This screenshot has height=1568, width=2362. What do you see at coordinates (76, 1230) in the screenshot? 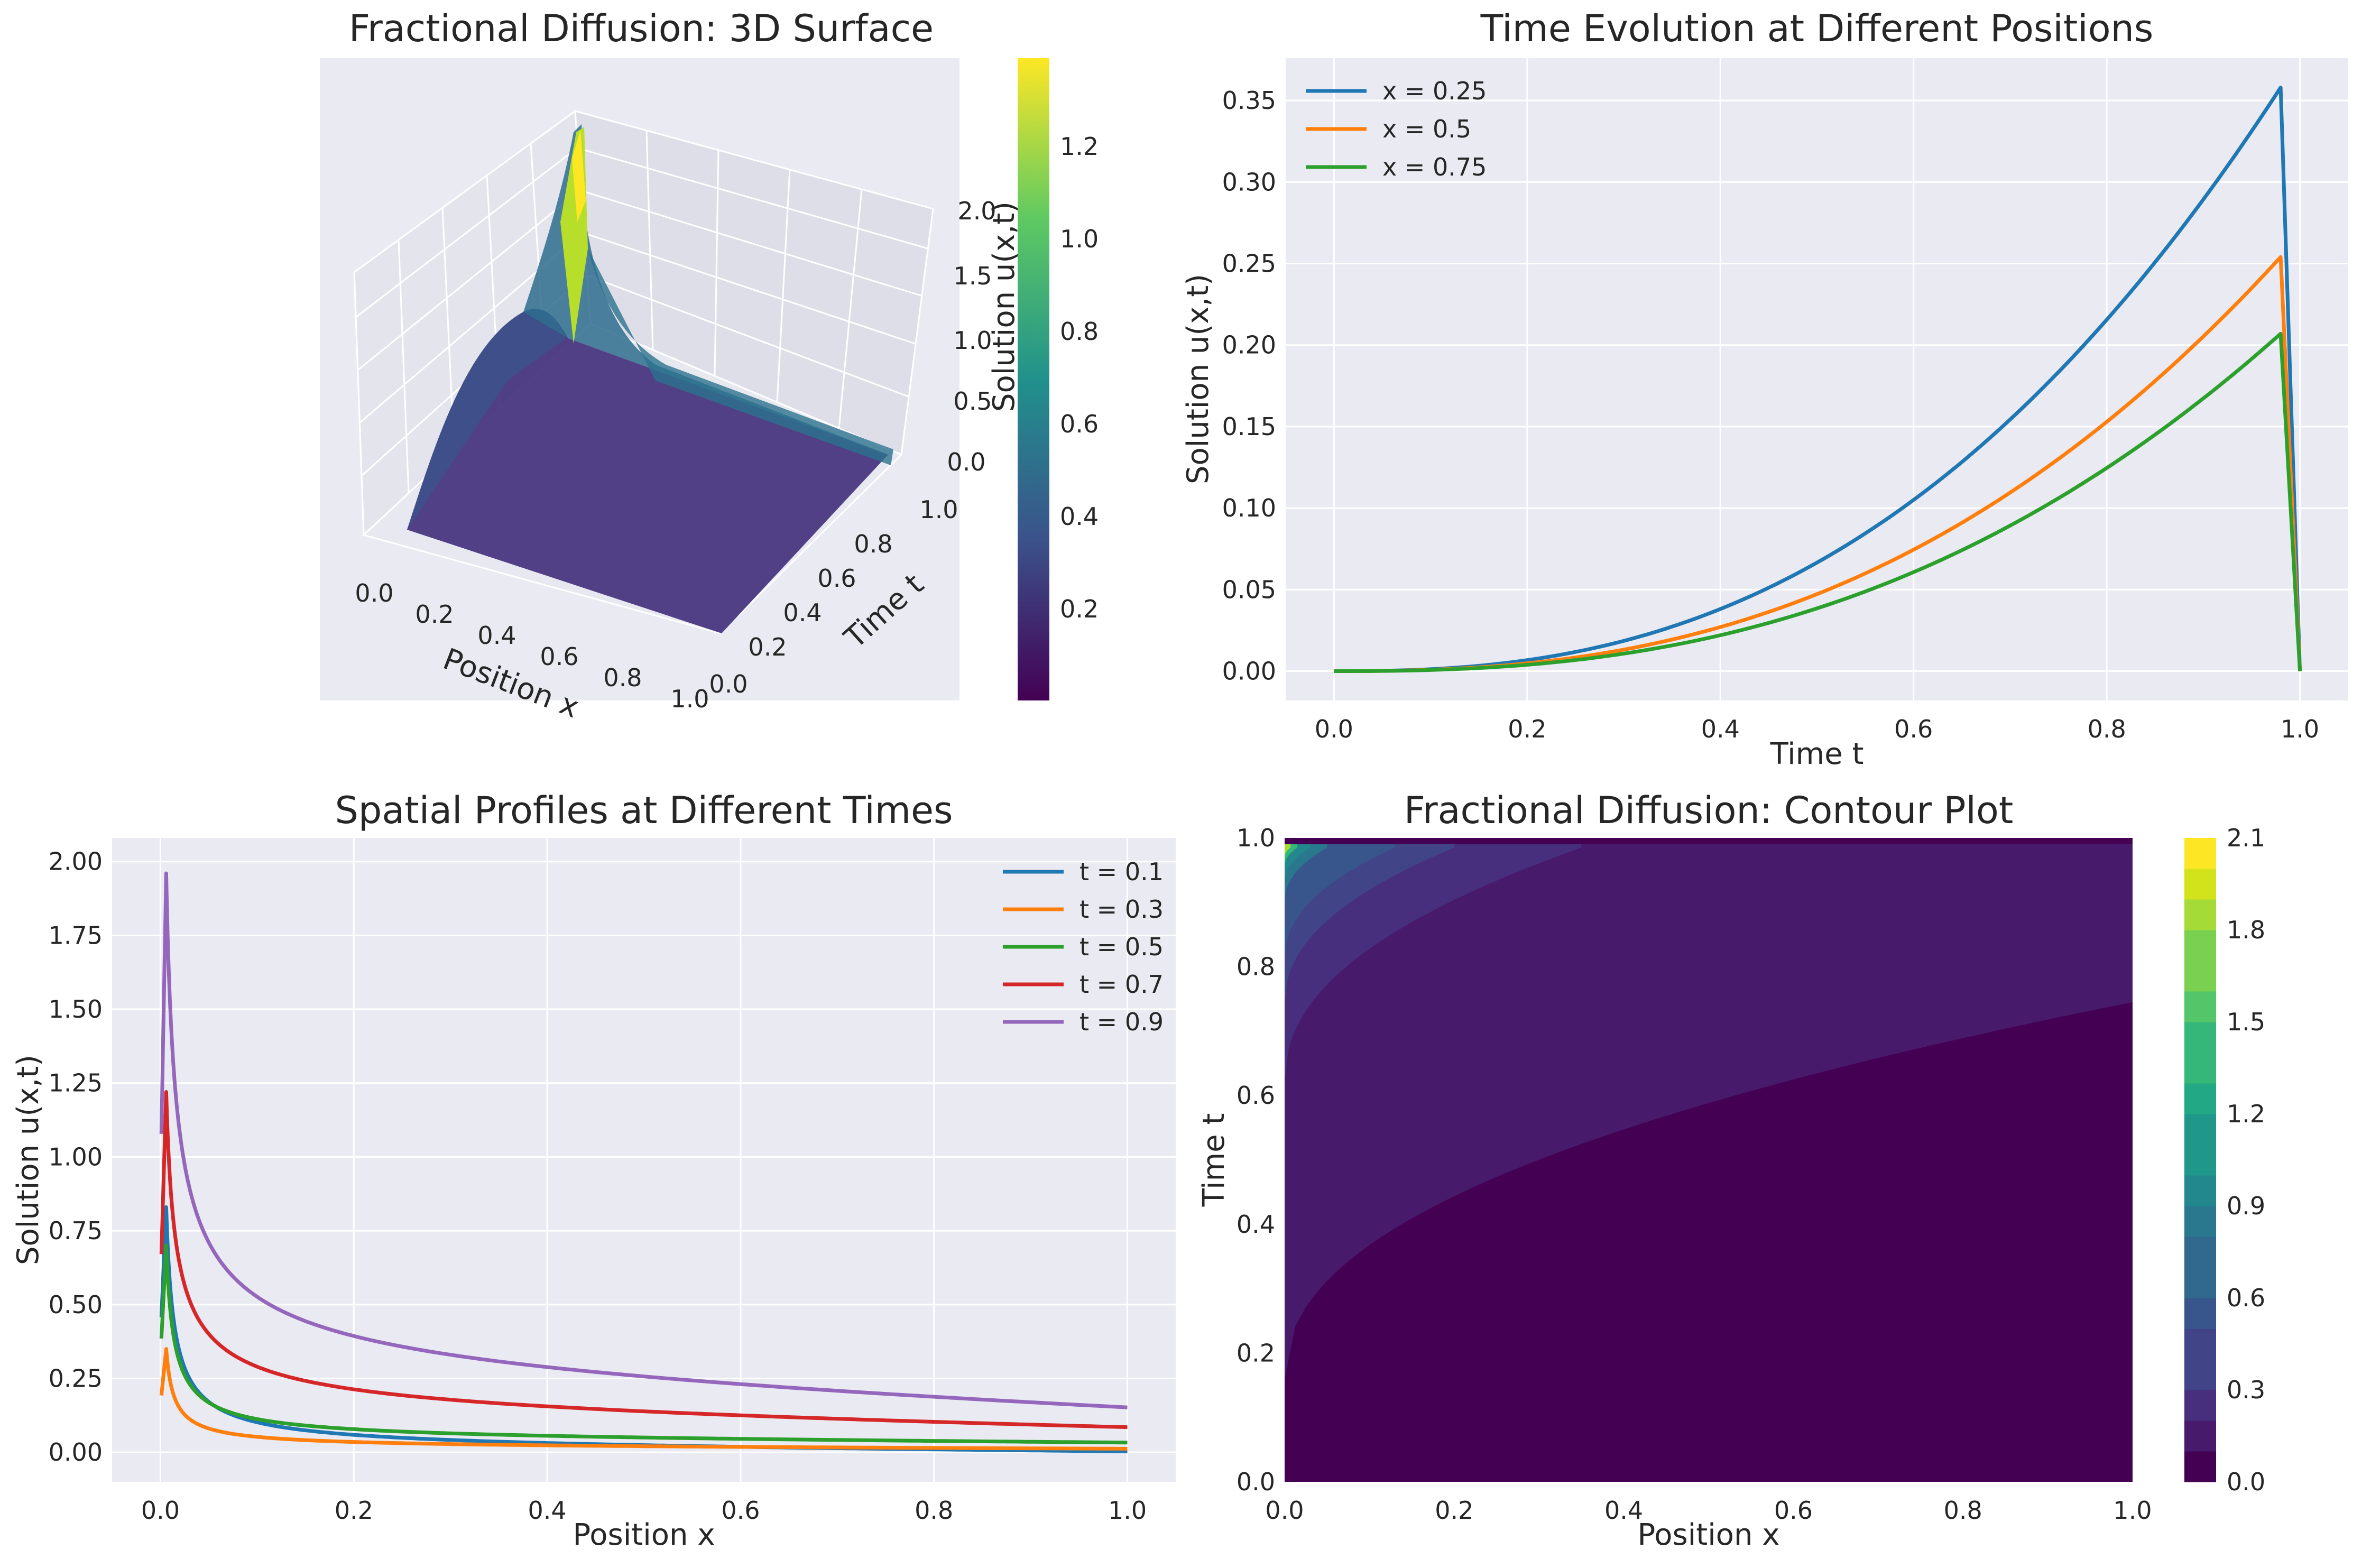
I see `spatial-profiles-y-tick: 0.75` at bounding box center [76, 1230].